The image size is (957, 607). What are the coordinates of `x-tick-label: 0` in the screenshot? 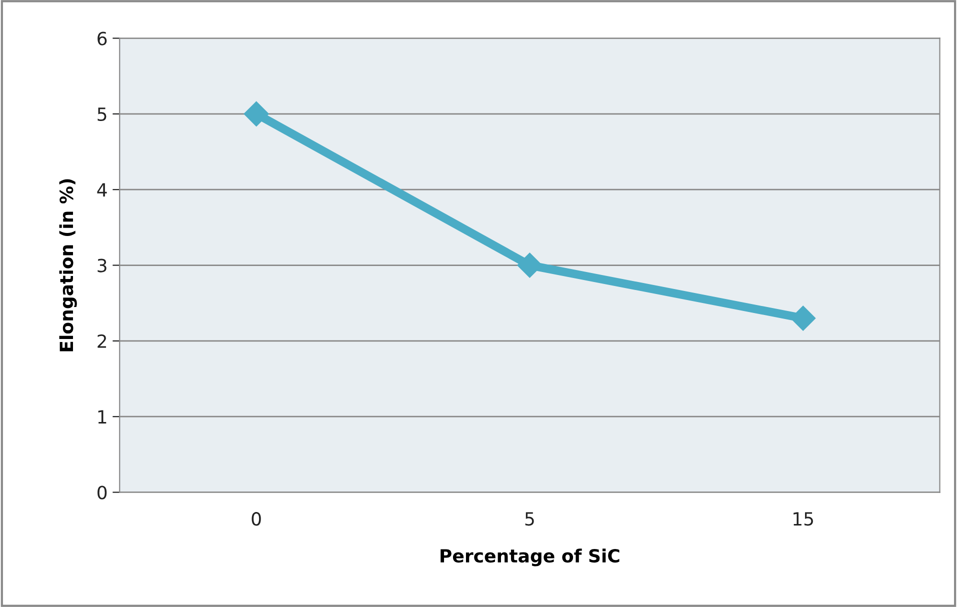 It's located at (256, 519).